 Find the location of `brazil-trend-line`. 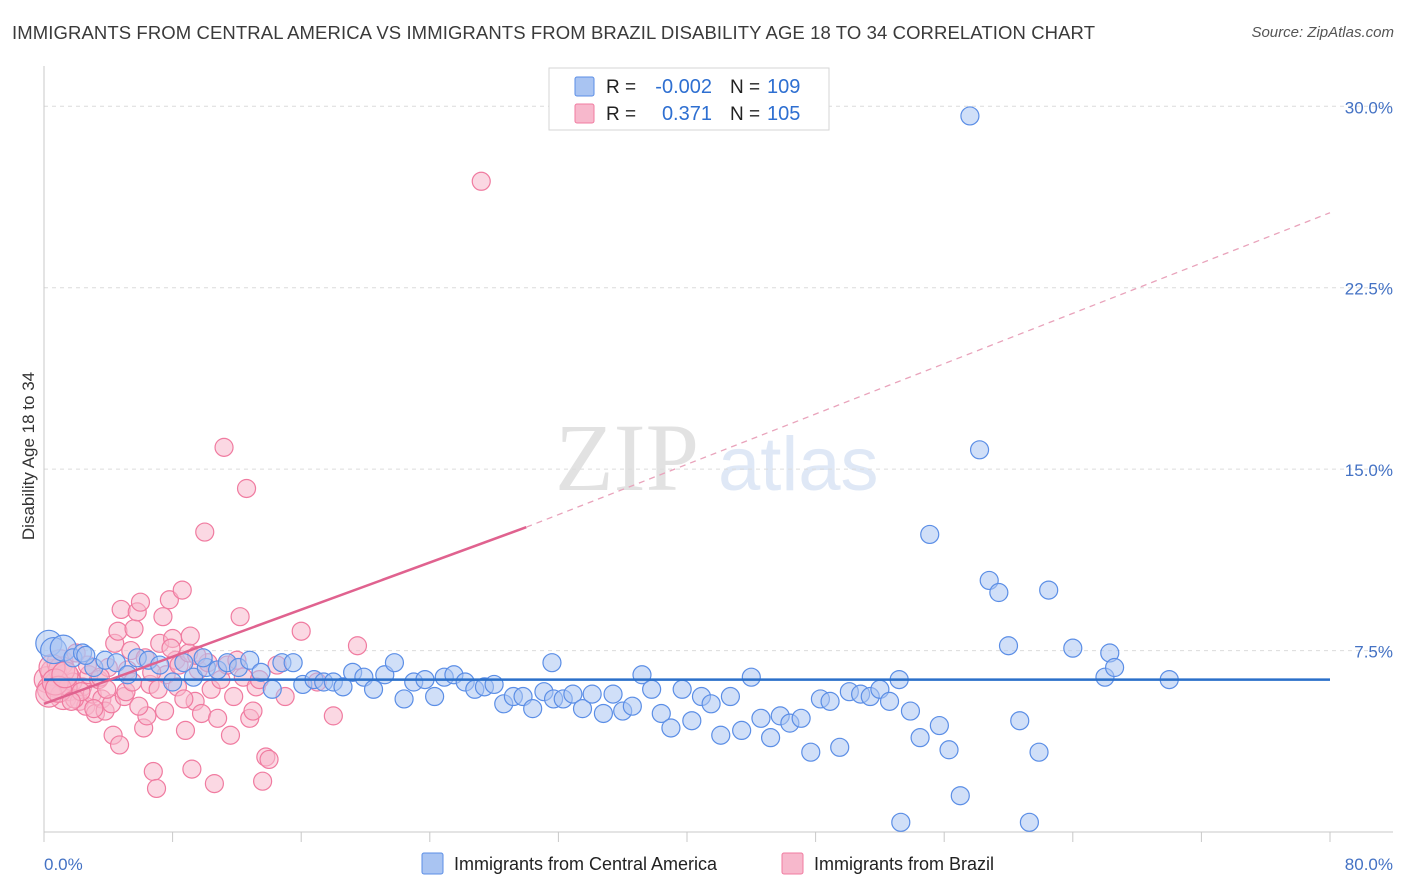

brazil-trend-line is located at coordinates (285, 615).